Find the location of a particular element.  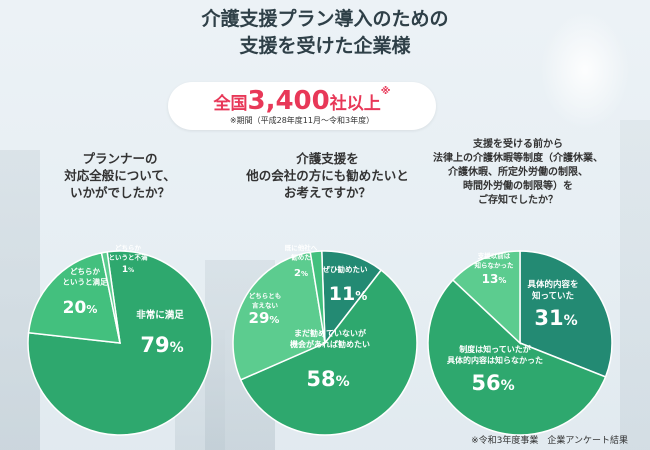

pie-slice-did-not-know is located at coordinates (486, 297).